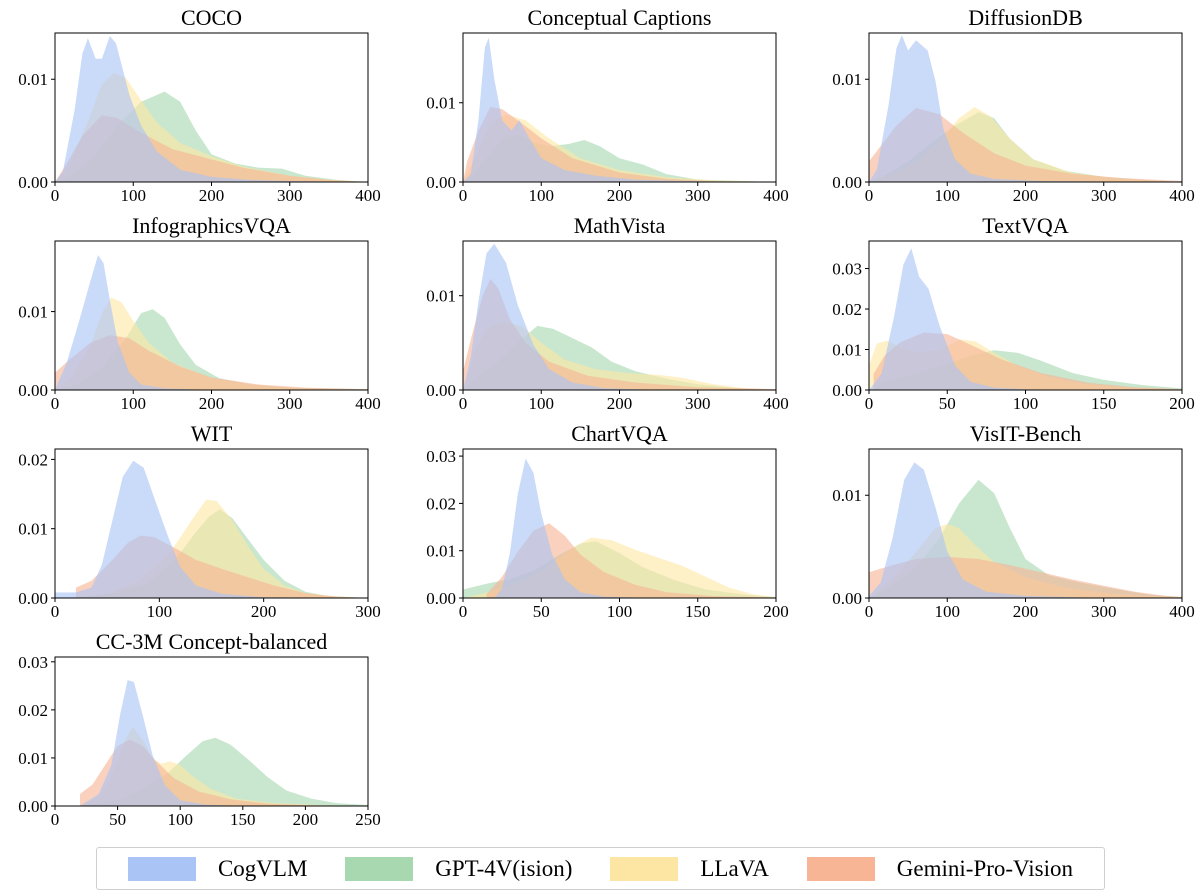  Describe the element at coordinates (211, 225) in the screenshot. I see `subplot-title: InfographicsVQA` at that location.